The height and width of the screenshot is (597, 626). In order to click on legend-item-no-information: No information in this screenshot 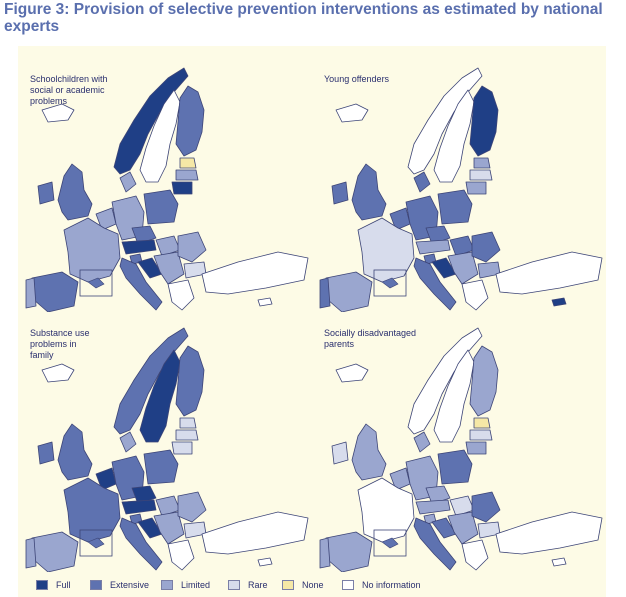, I will do `click(381, 585)`.